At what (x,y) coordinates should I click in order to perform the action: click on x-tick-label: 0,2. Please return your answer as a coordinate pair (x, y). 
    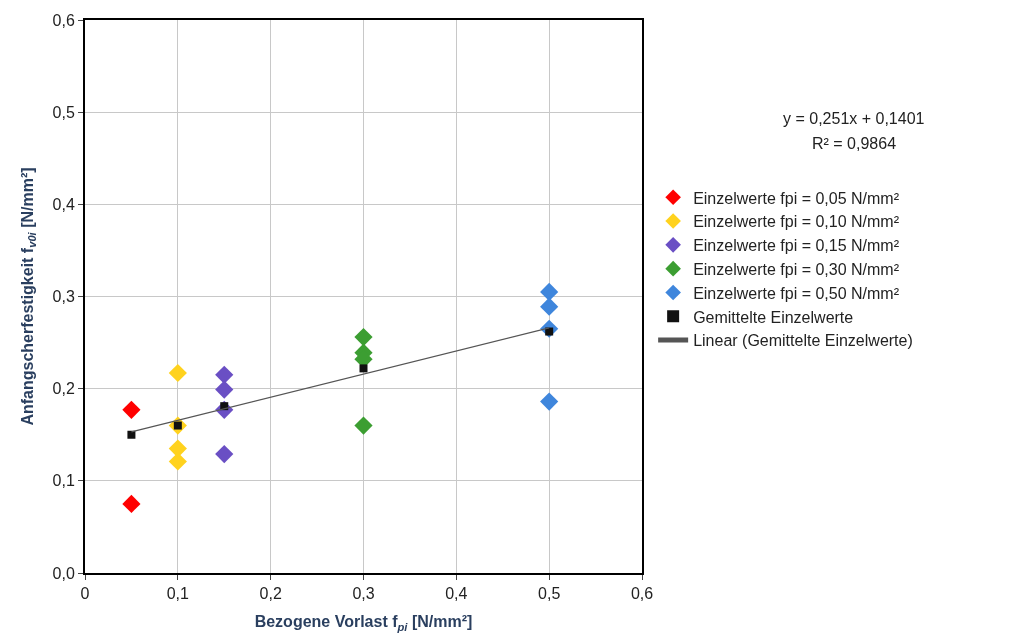
    Looking at the image, I should click on (270, 594).